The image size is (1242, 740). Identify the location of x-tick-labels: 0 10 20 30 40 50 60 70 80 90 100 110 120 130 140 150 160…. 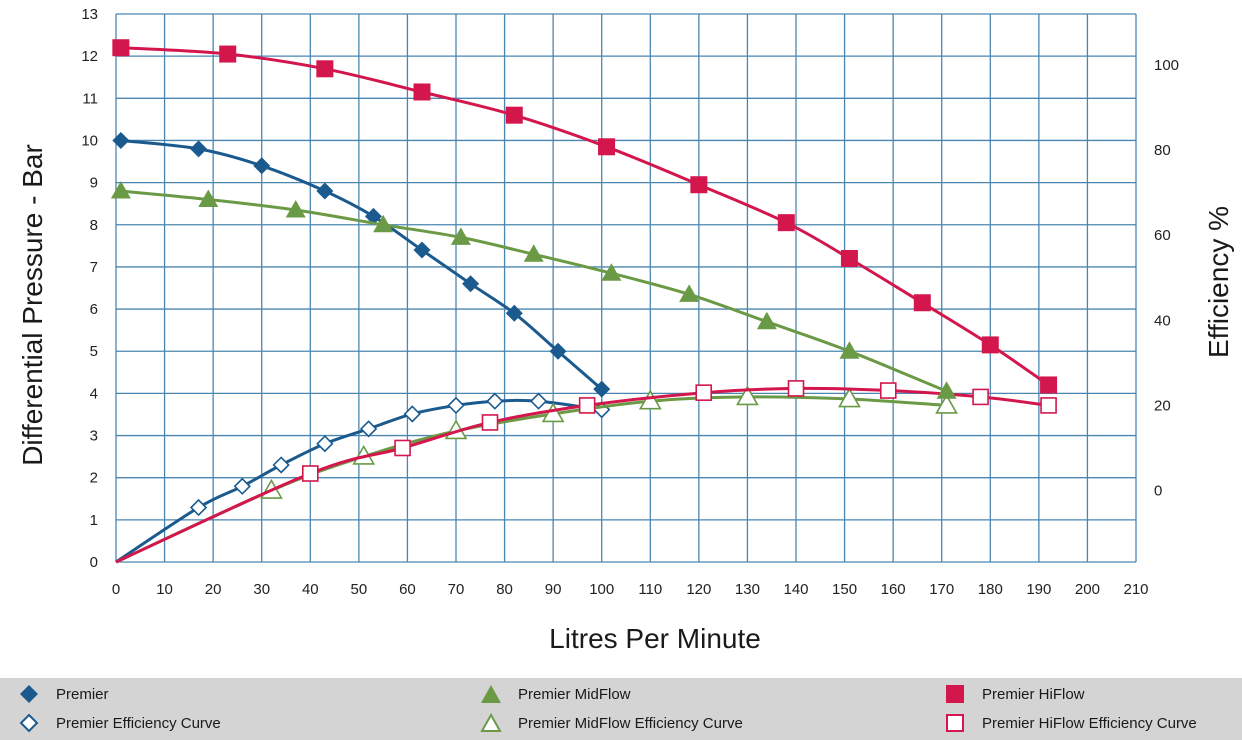
(630, 589).